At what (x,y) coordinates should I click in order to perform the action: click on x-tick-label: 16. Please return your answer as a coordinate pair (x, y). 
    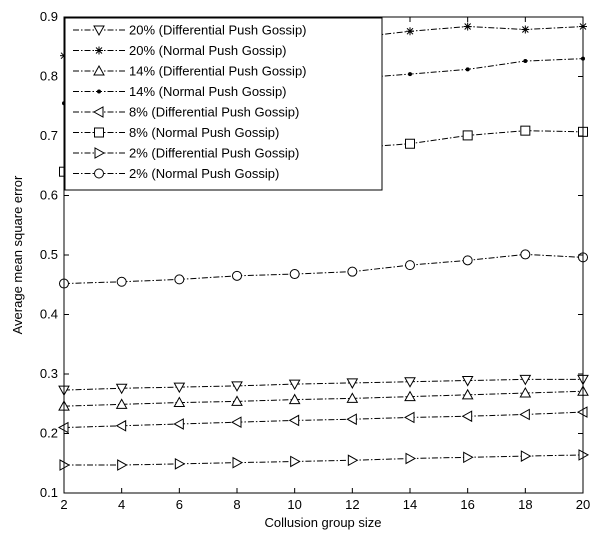
    Looking at the image, I should click on (467, 504).